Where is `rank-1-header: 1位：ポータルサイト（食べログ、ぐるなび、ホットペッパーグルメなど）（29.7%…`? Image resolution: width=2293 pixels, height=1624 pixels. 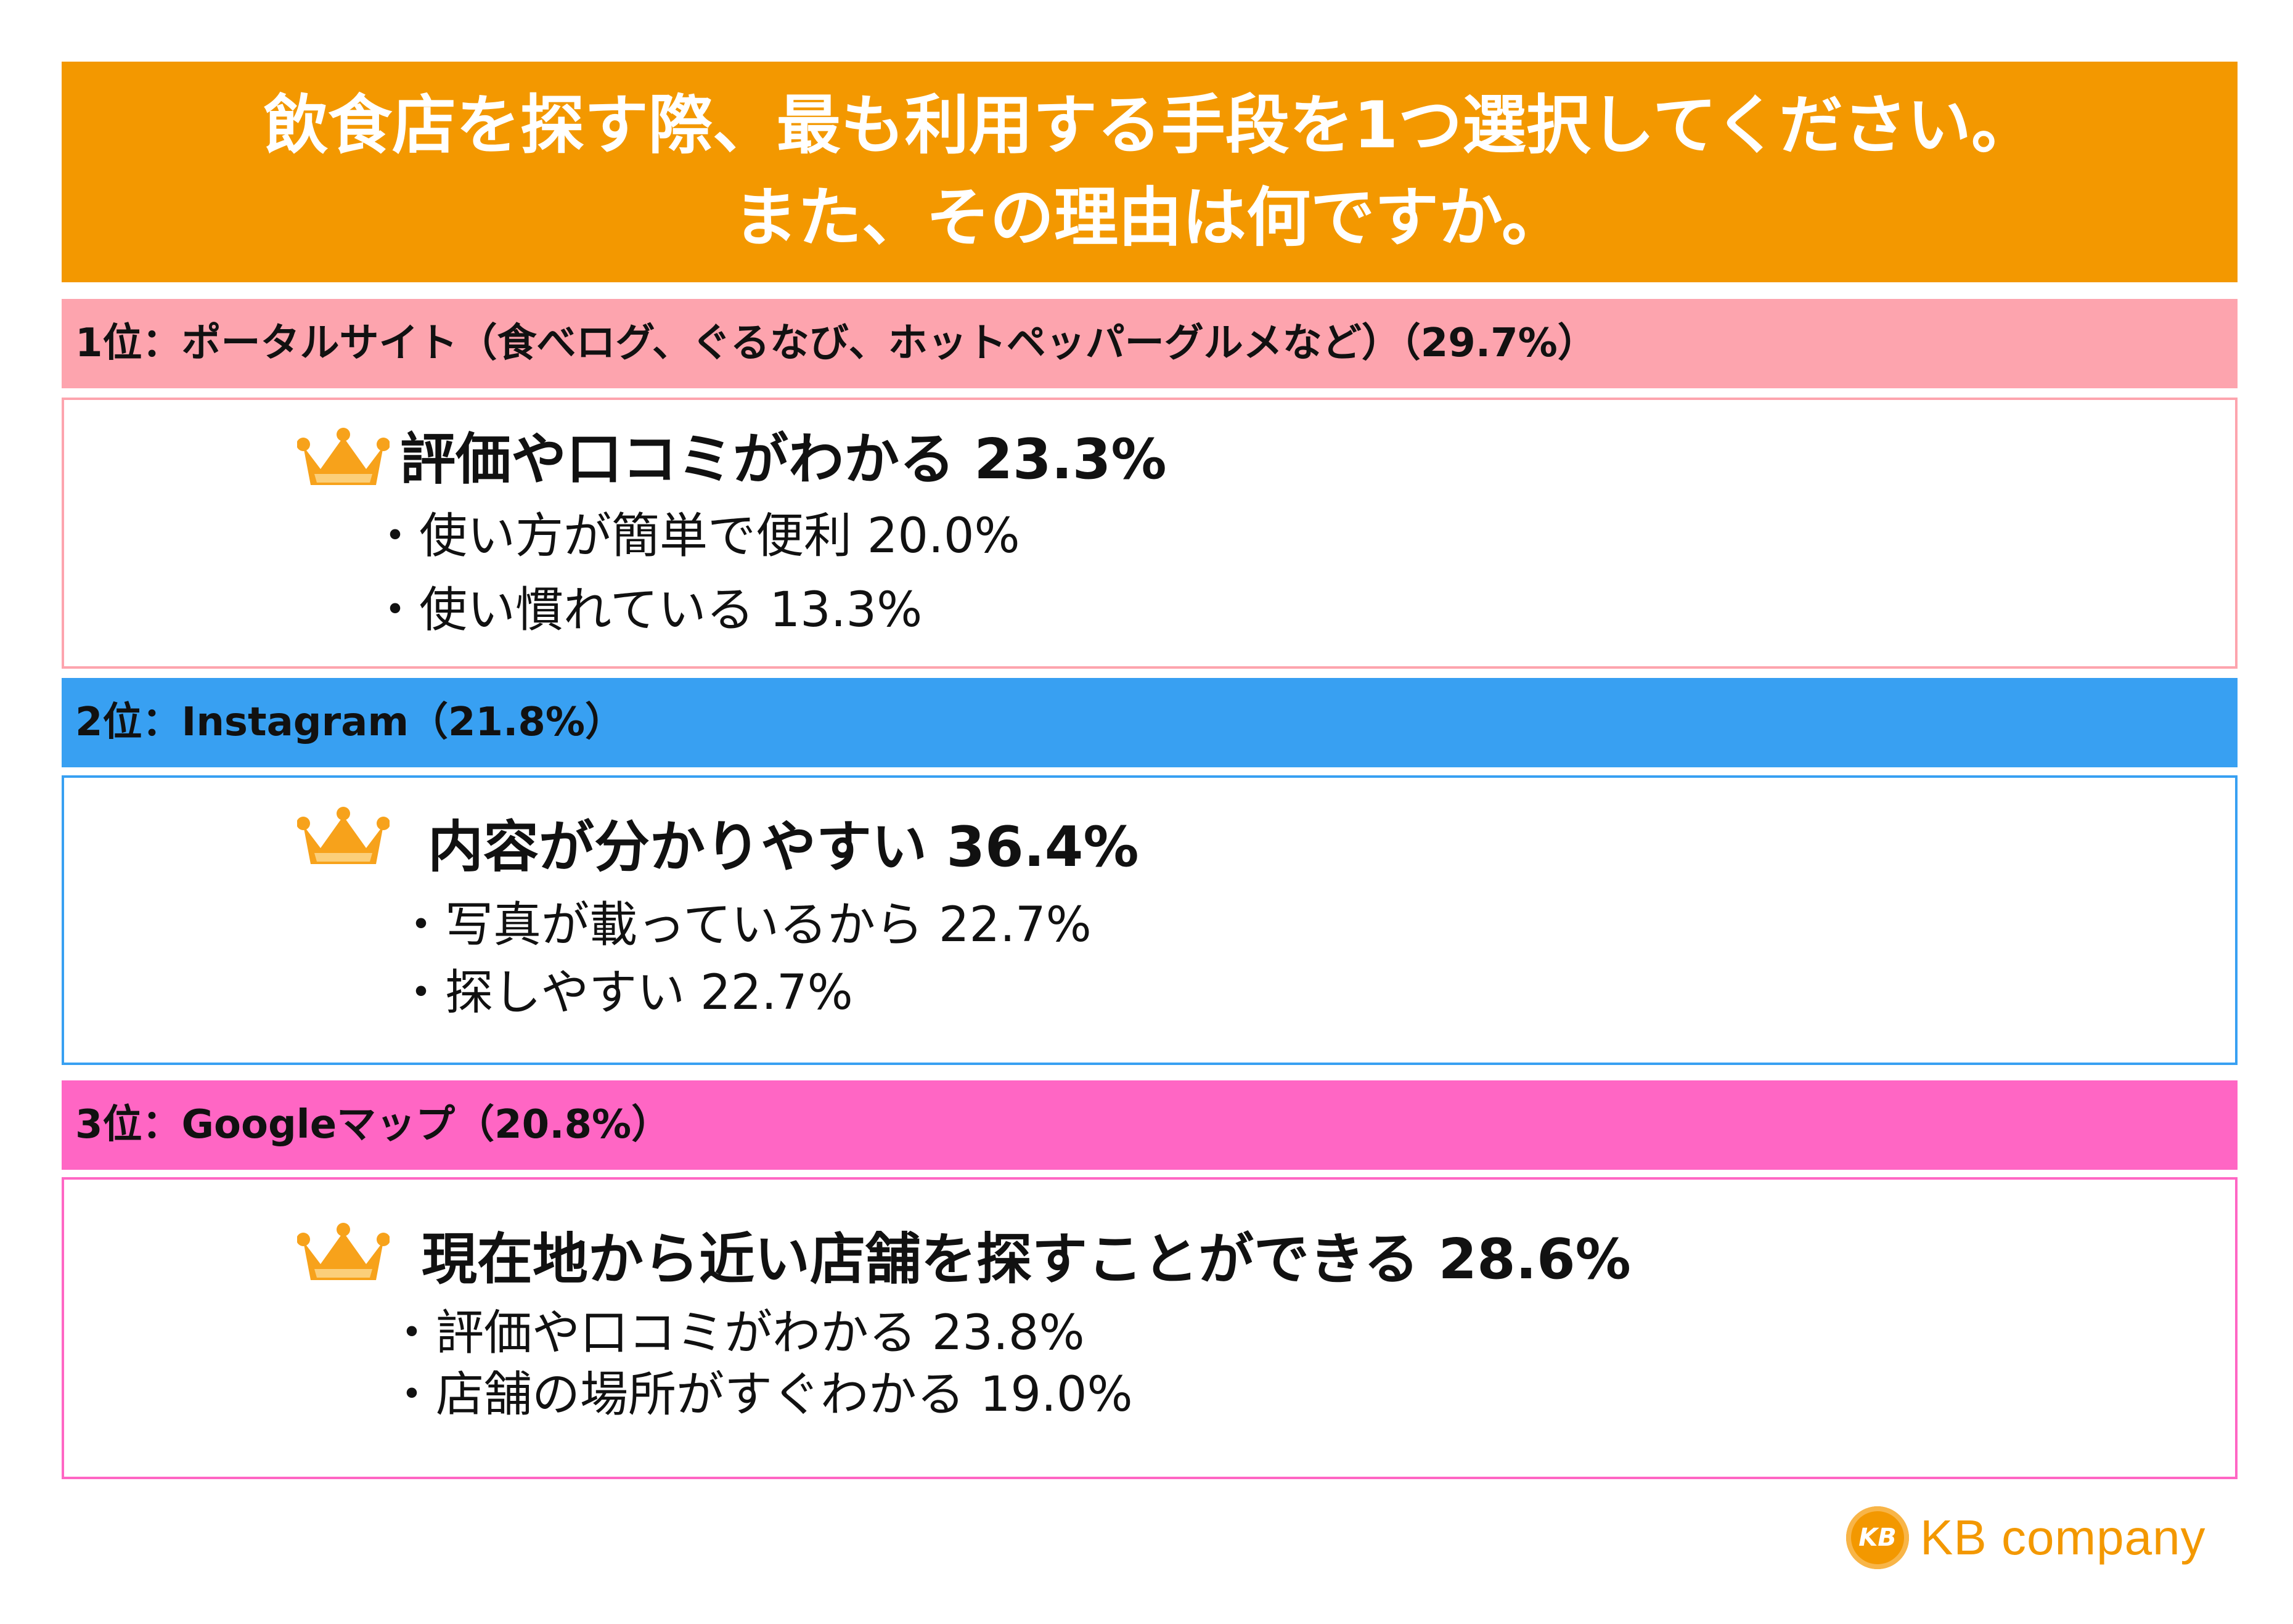 rank-1-header: 1位：ポータルサイト（食べログ、ぐるなび、ホットペッパーグルメなど）（29.7%… is located at coordinates (1150, 343).